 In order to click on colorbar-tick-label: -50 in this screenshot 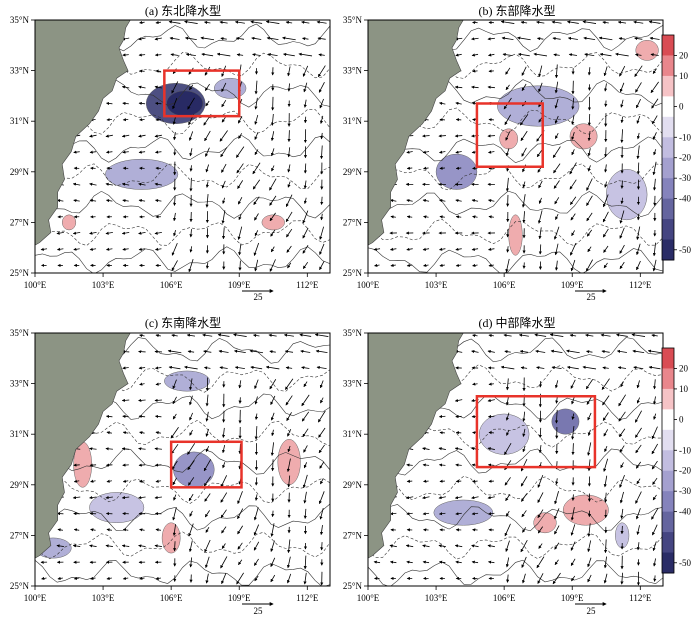, I will do `click(685, 563)`.